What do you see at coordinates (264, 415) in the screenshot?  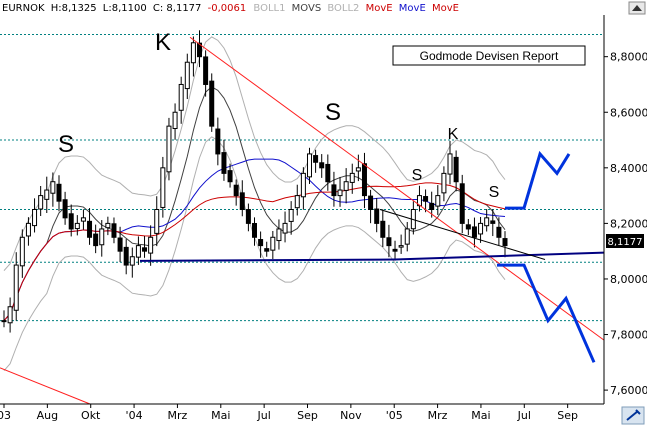 I see `x-tick-label-6: Jul` at bounding box center [264, 415].